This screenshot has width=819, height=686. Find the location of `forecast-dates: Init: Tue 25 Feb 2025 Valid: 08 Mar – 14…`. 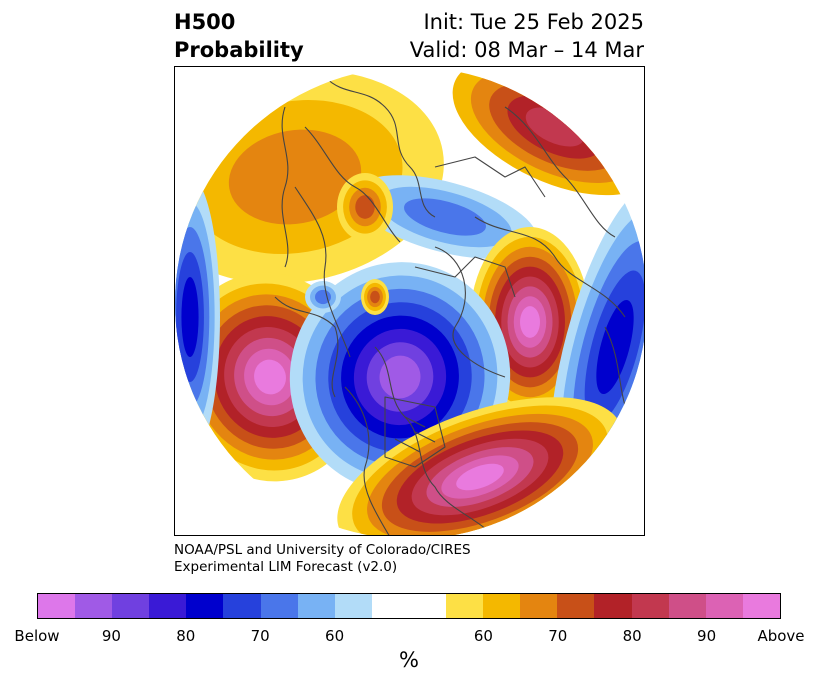

forecast-dates: Init: Tue 25 Feb 2025 Valid: 08 Mar – 14… is located at coordinates (527, 36).